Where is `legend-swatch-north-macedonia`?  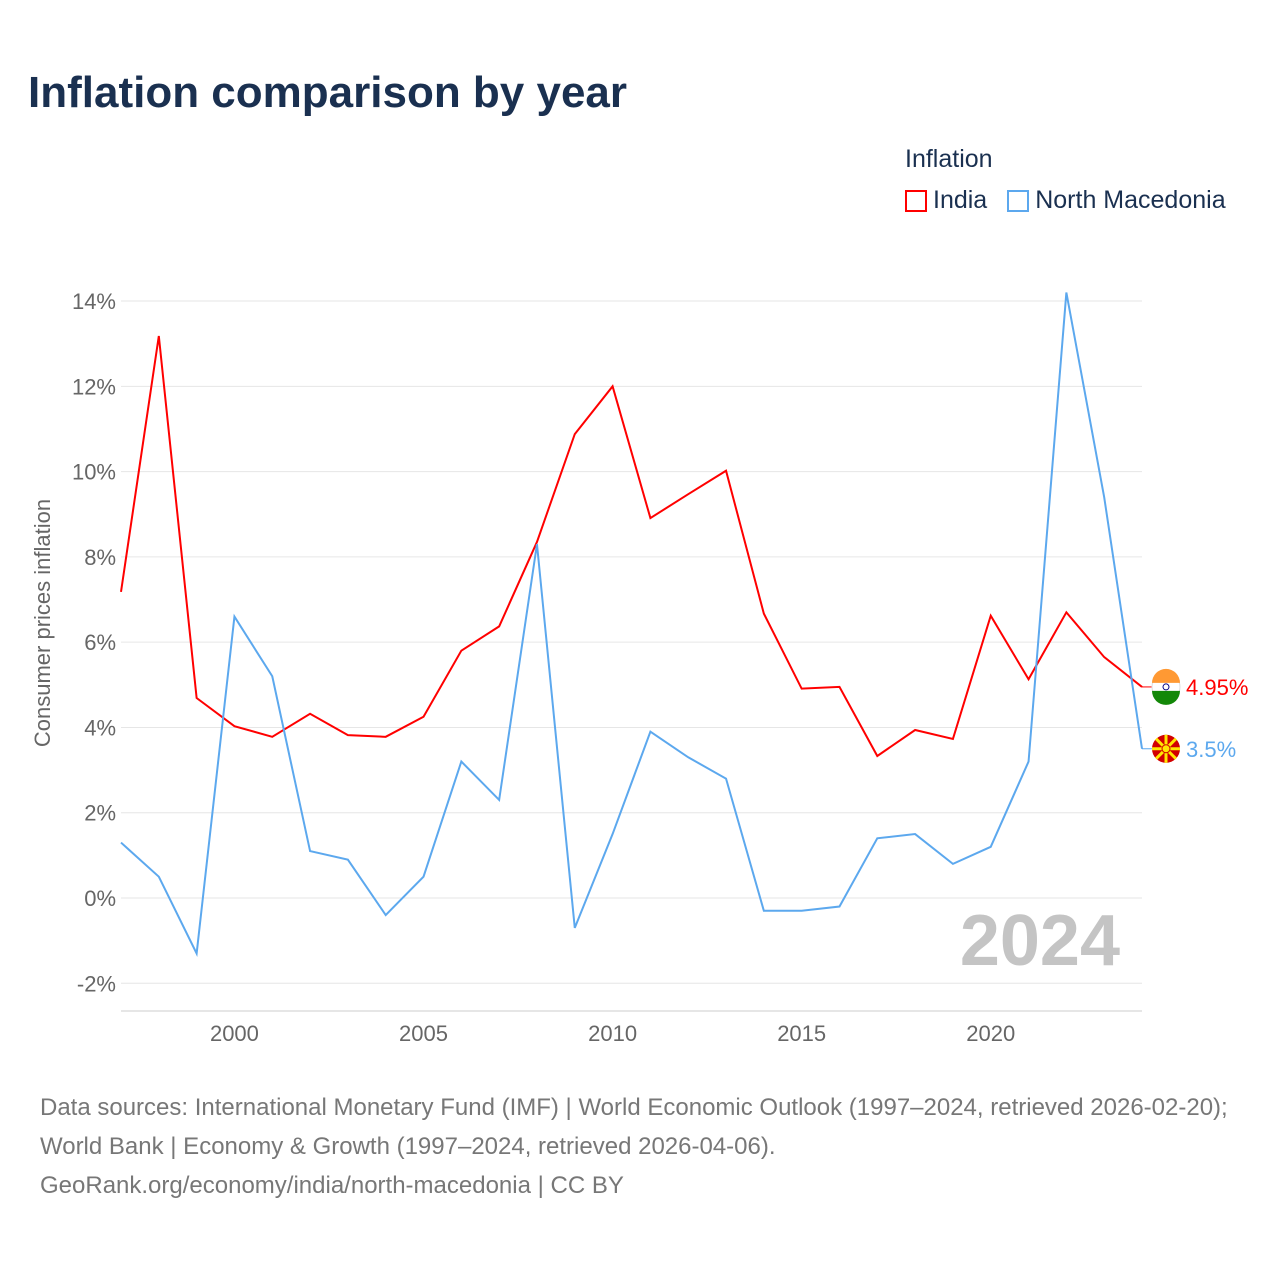 legend-swatch-north-macedonia is located at coordinates (1018, 200).